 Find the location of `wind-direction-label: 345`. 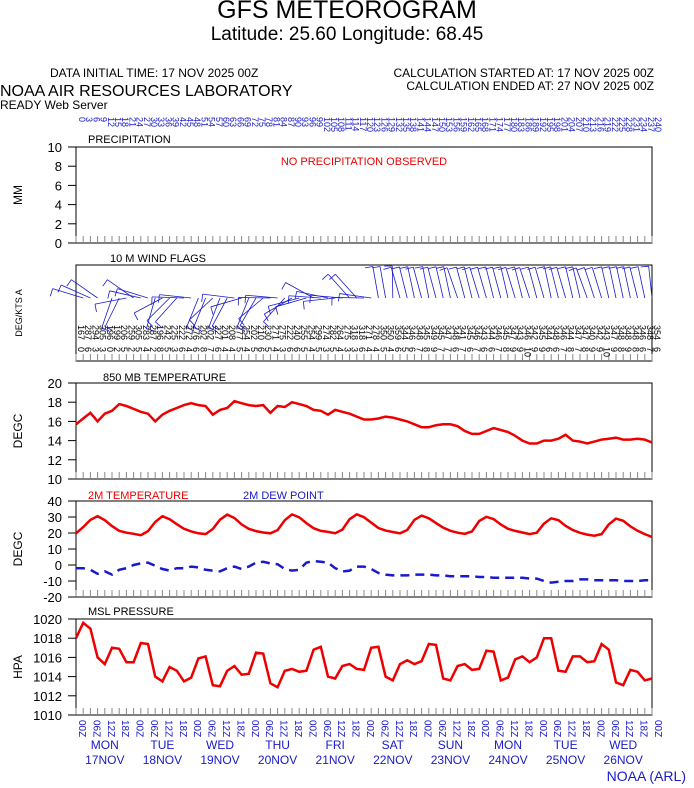

wind-direction-label: 345 is located at coordinates (506, 332).